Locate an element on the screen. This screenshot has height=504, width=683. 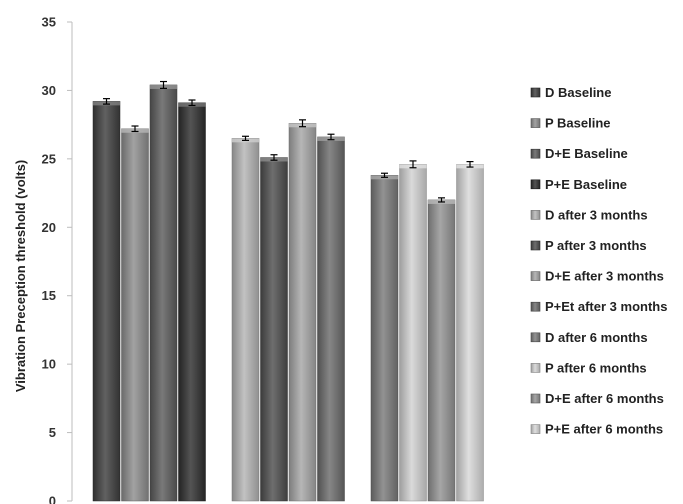
legend-item-d-e-after-6-months: D+E after 6 months is located at coordinates (597, 398).